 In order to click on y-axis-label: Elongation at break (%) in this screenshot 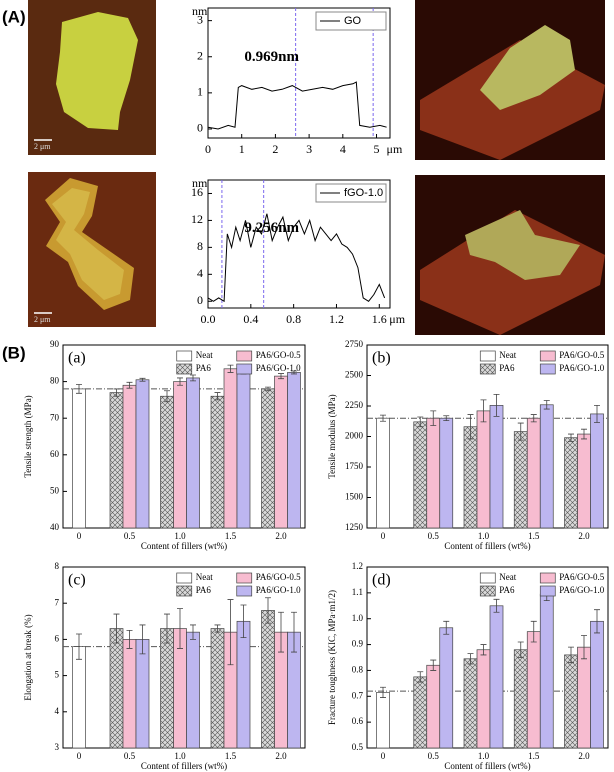, I will do `click(28, 657)`.